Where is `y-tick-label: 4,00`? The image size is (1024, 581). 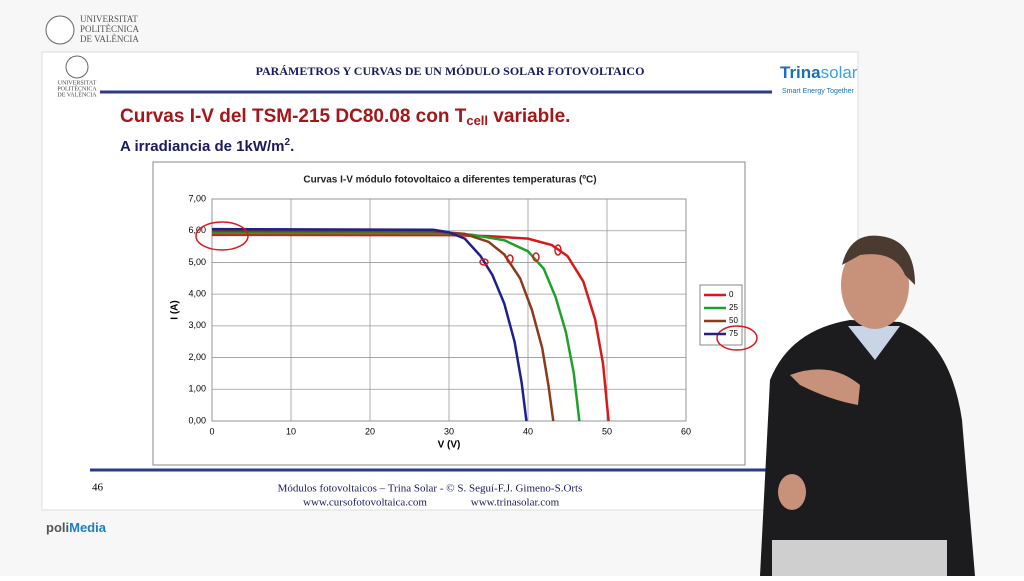 y-tick-label: 4,00 is located at coordinates (197, 294).